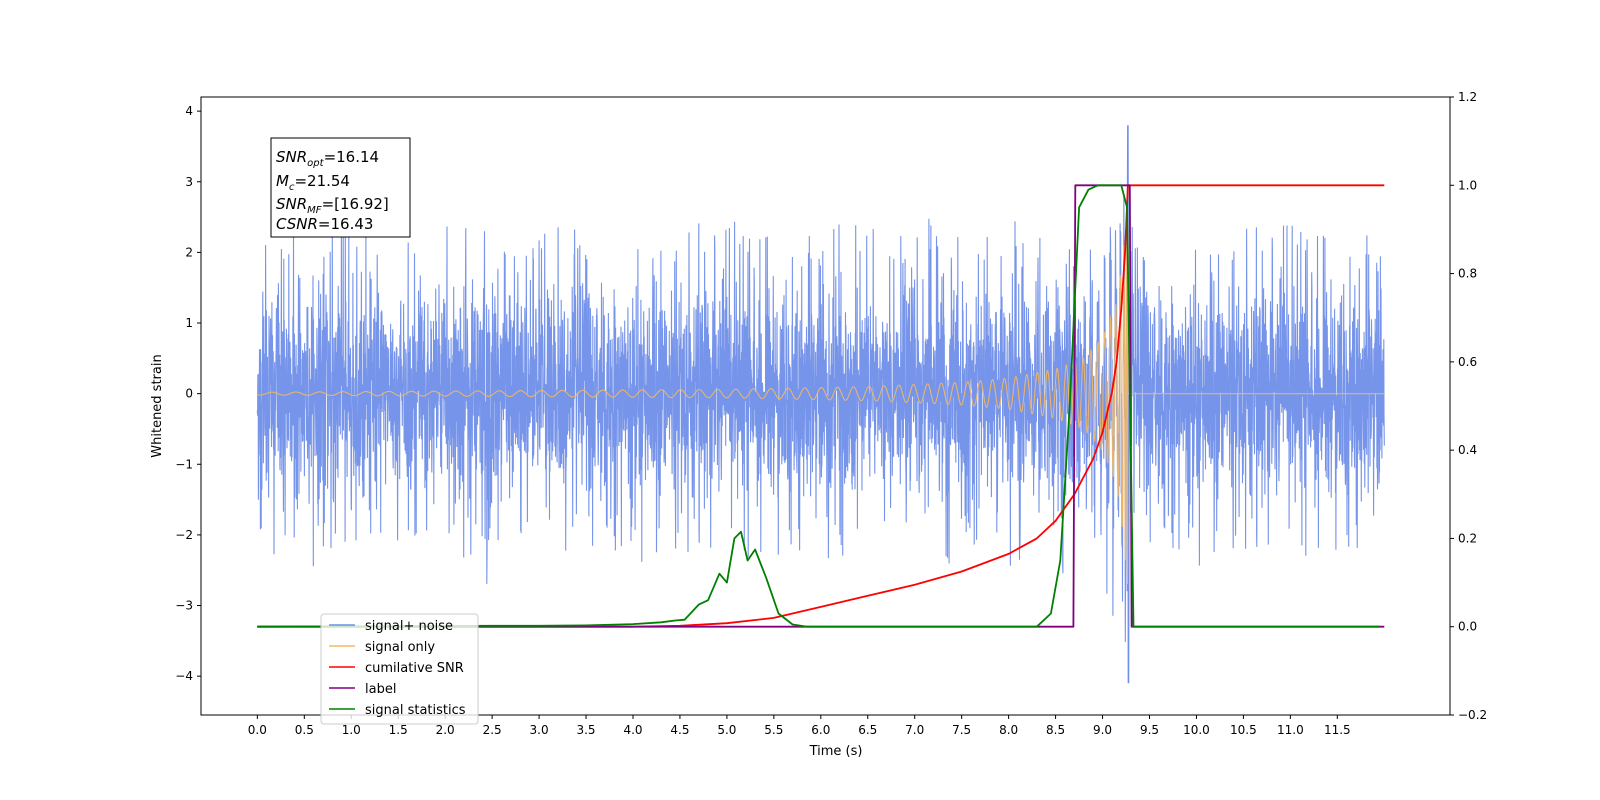 Image resolution: width=1600 pixels, height=800 pixels. I want to click on annotation-symbol: M, so click(282, 181).